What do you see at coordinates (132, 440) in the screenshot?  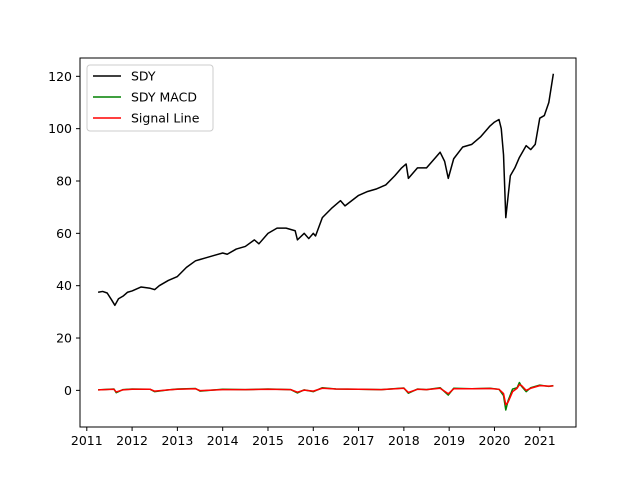 I see `x-tick-label: 2012` at bounding box center [132, 440].